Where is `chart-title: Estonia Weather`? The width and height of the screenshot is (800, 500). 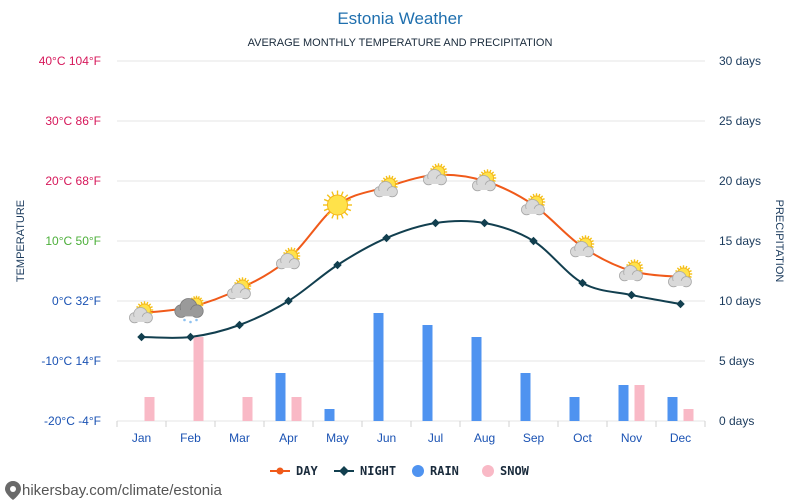 chart-title: Estonia Weather is located at coordinates (400, 18).